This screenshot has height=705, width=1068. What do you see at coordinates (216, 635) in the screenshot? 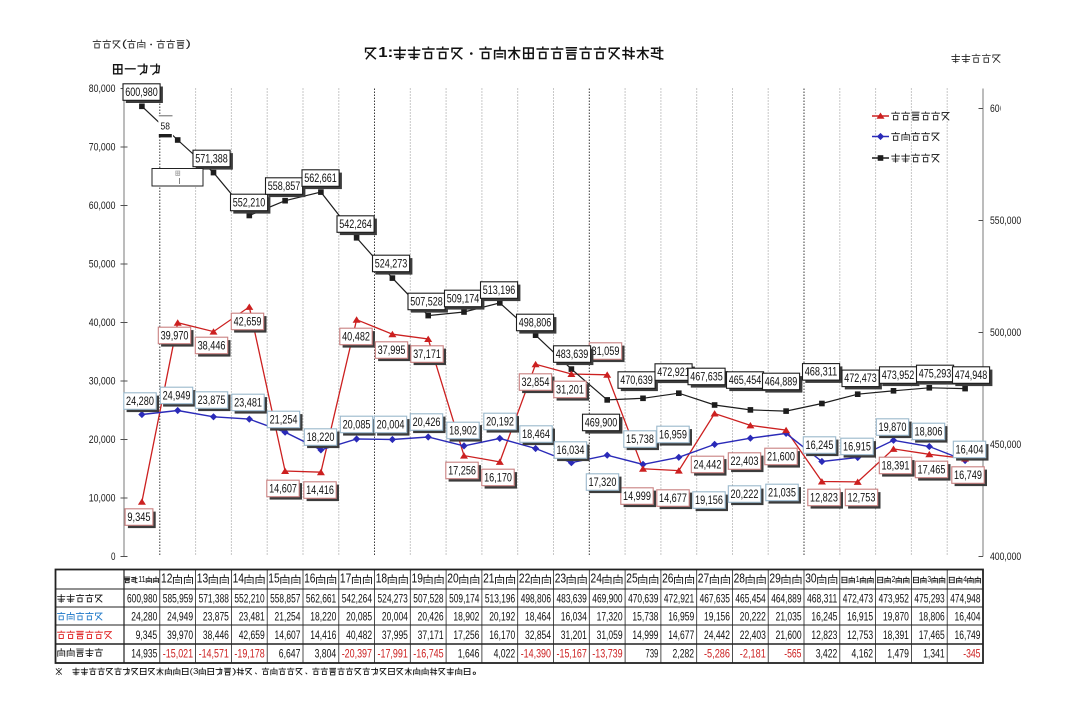
I see `svg-text: 38,446` at bounding box center [216, 635].